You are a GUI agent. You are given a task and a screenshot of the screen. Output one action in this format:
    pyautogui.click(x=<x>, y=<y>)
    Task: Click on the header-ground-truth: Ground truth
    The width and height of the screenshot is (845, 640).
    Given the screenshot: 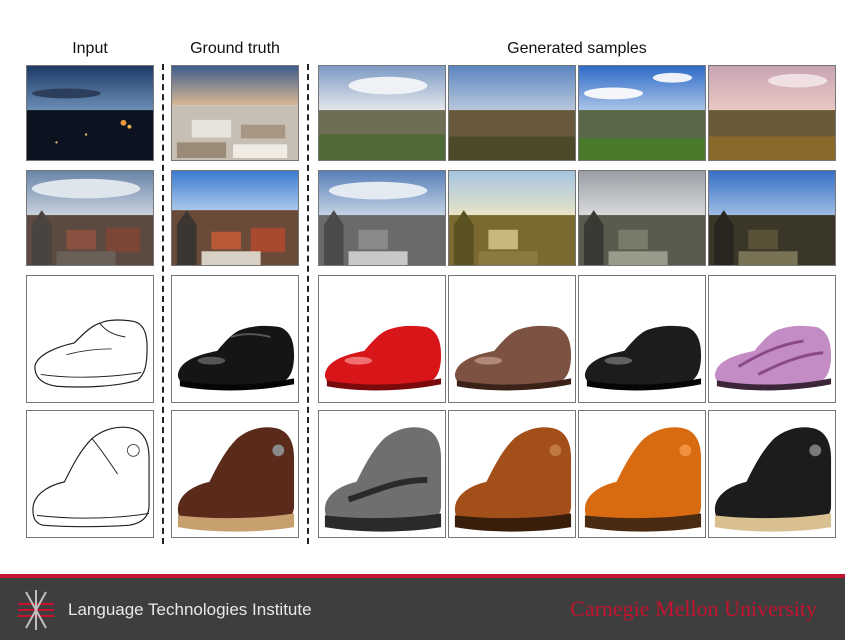 What is the action you would take?
    pyautogui.click(x=235, y=48)
    